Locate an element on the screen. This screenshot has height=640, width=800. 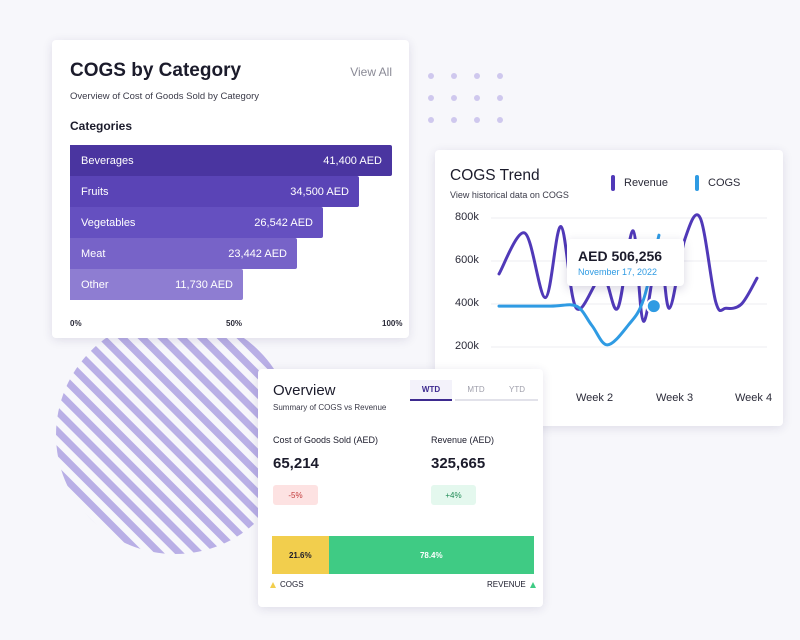
y-tick: 400k is located at coordinates (467, 303).